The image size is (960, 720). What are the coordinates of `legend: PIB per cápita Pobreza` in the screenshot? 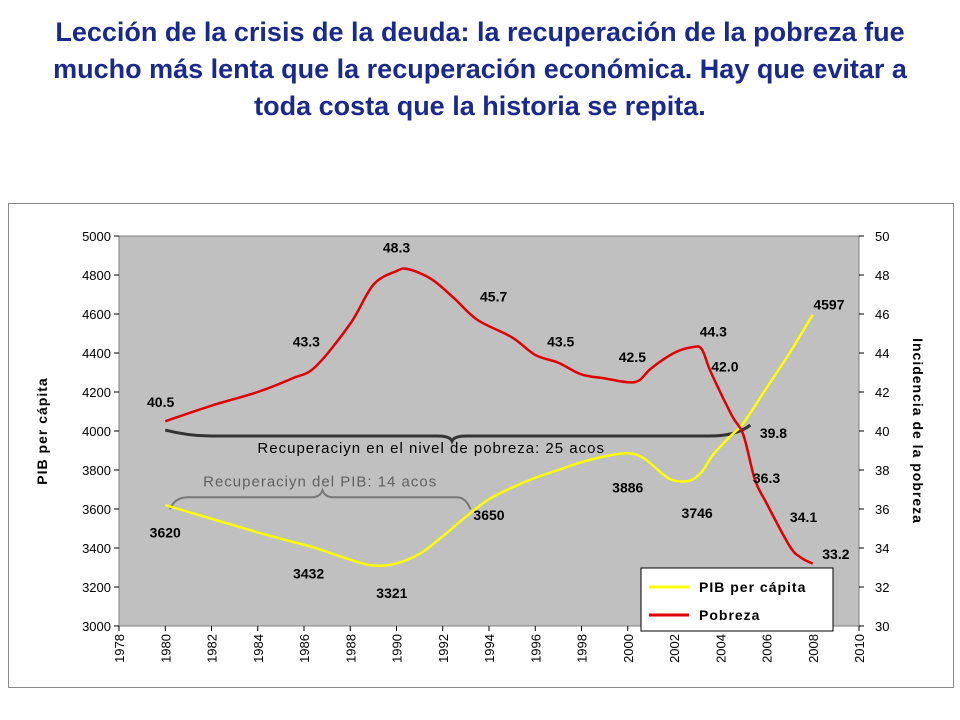 It's located at (737, 599).